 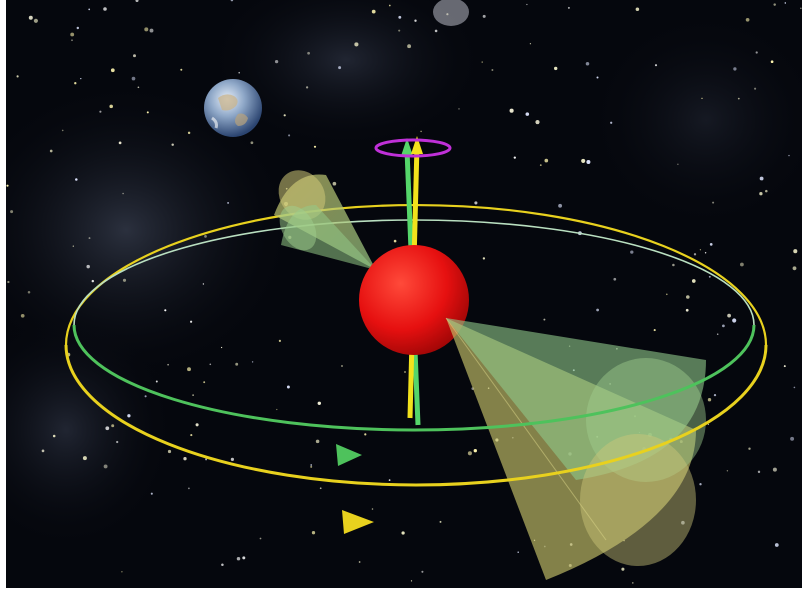 What do you see at coordinates (233, 108) in the screenshot?
I see `earth` at bounding box center [233, 108].